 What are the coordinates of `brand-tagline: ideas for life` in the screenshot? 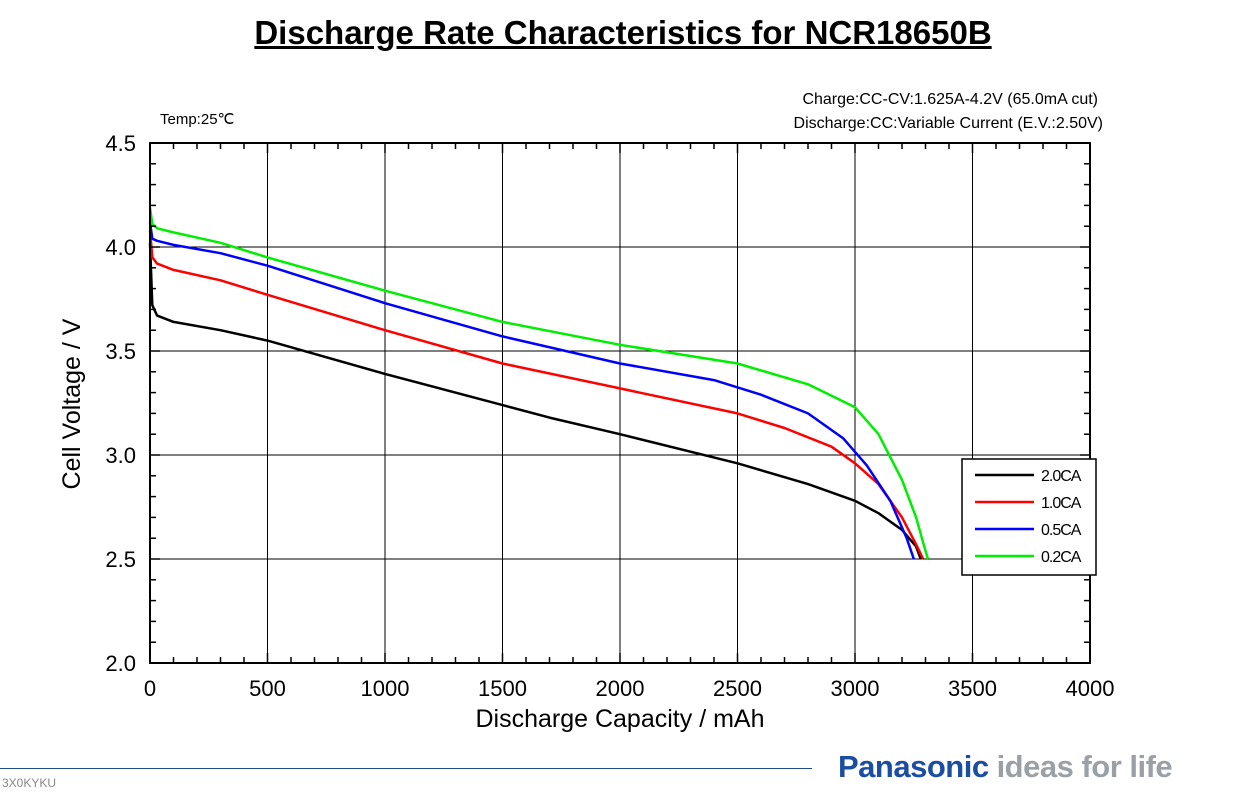 It's located at (1084, 766).